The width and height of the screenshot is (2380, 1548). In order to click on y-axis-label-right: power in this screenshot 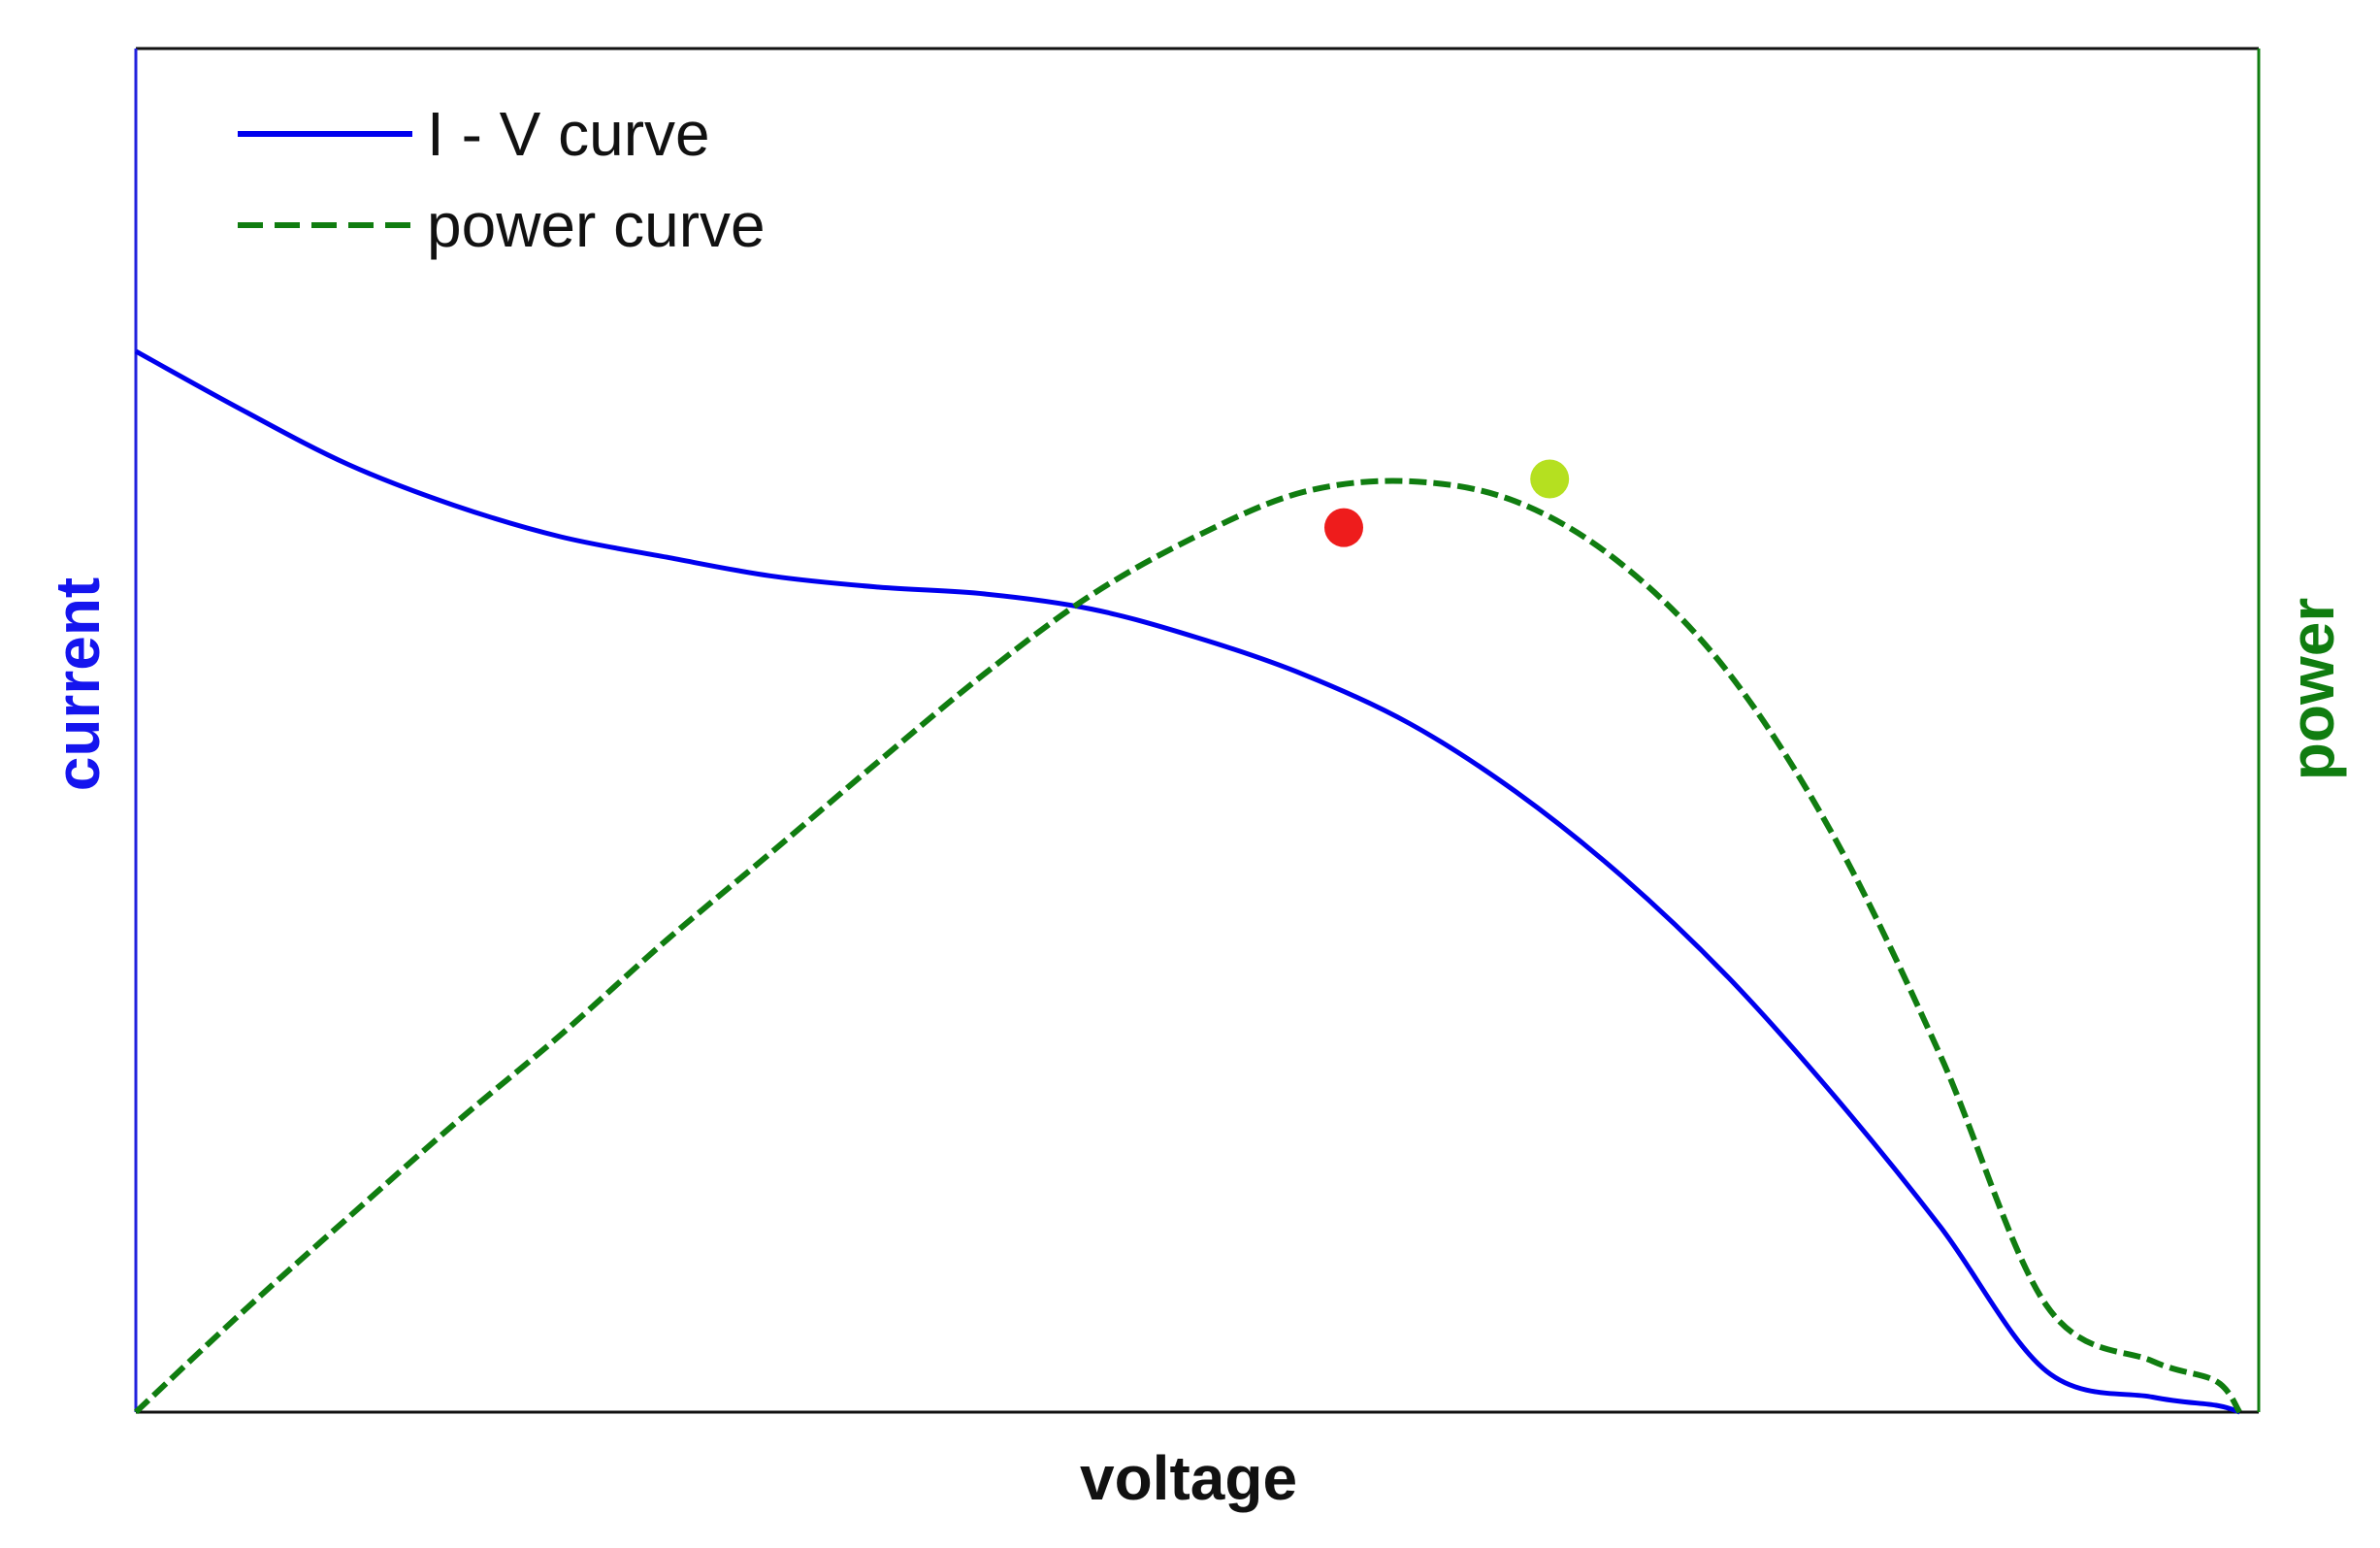, I will do `click(2312, 689)`.